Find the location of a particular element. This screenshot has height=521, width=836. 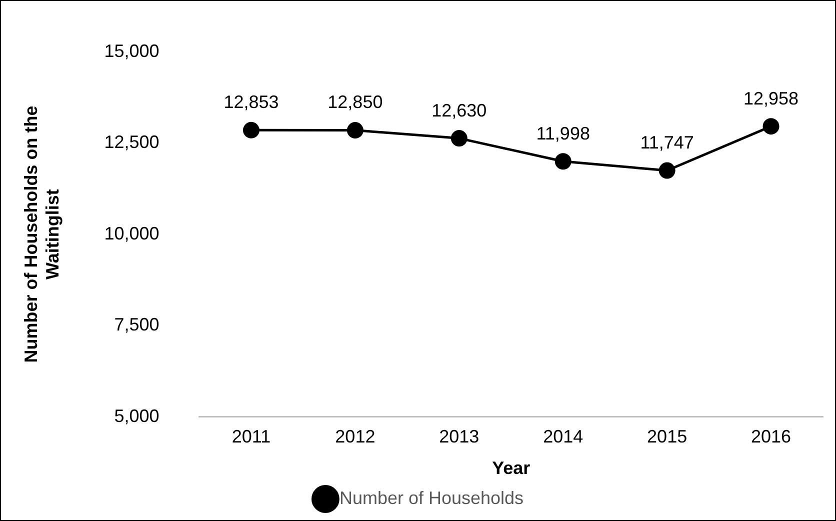

data-label: 12,958 is located at coordinates (771, 98).